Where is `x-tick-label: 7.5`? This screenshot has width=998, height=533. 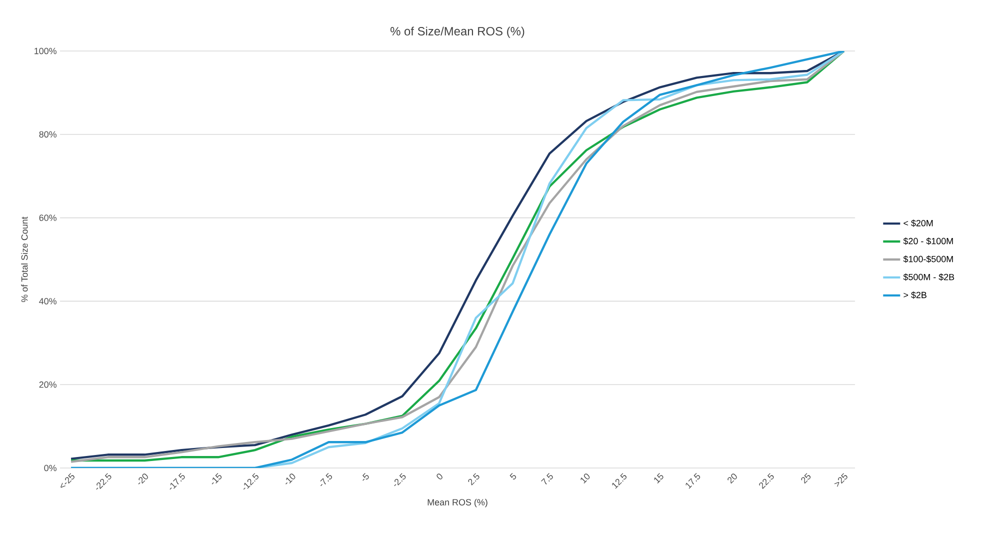 x-tick-label: 7.5 is located at coordinates (547, 479).